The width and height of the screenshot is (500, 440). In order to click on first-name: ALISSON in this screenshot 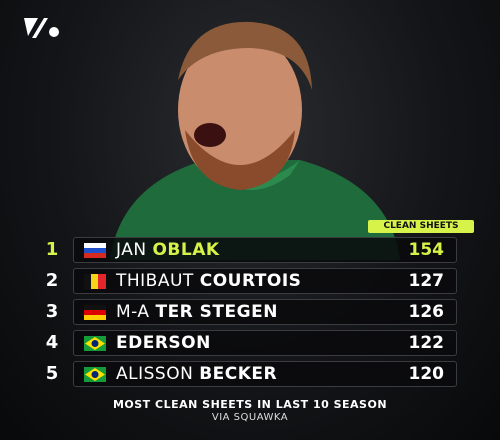, I will do `click(155, 374)`.